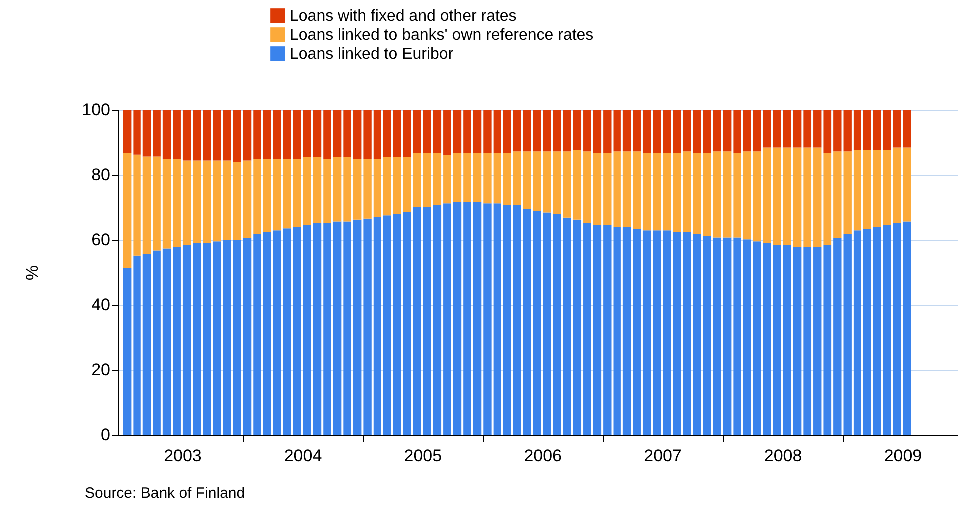 This screenshot has width=958, height=506. I want to click on y-tick-label: 60, so click(101, 240).